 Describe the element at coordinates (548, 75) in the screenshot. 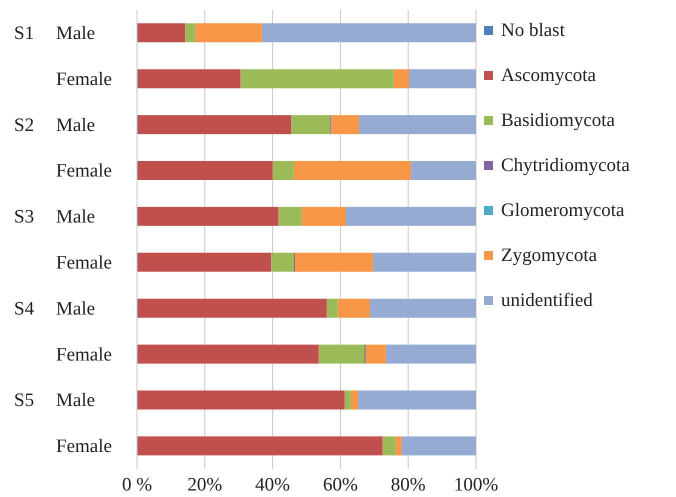

I see `legend-label: Ascomycota` at that location.